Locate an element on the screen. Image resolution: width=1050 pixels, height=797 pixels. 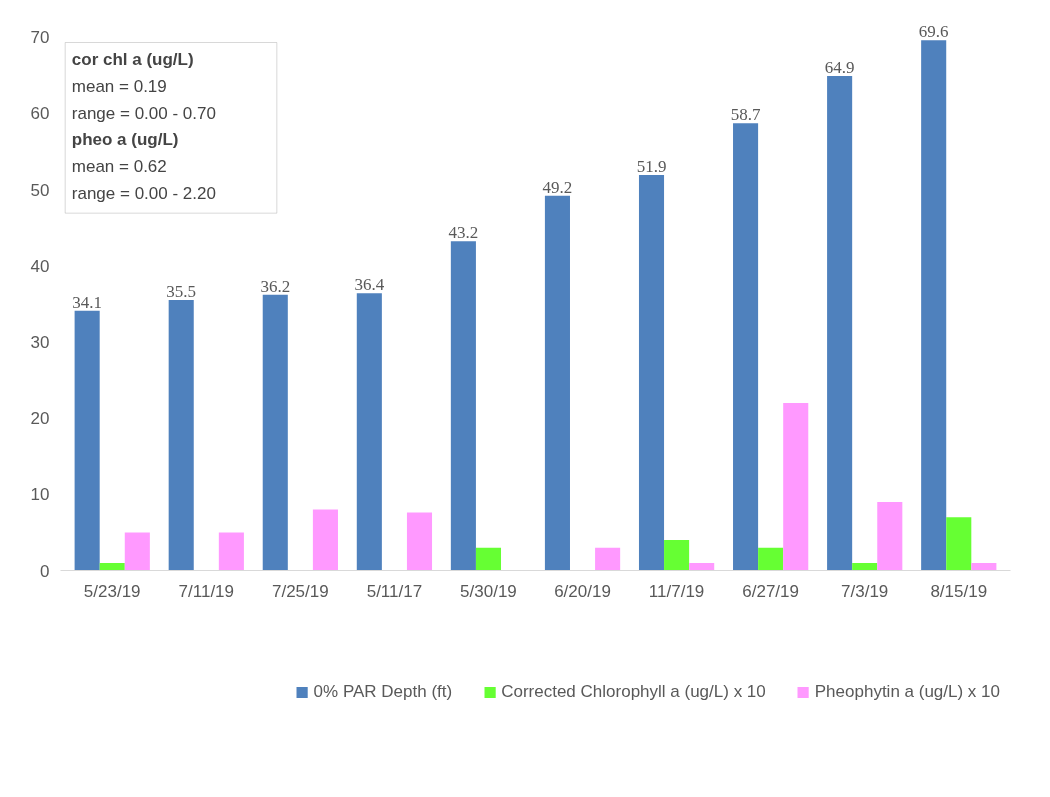
data-label: 43.2 is located at coordinates (463, 233).